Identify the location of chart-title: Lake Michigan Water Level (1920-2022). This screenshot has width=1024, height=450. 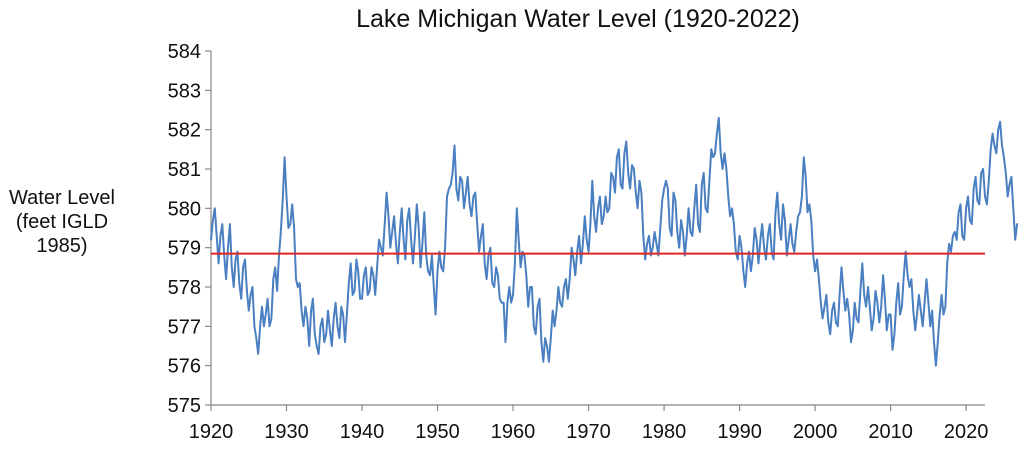
(578, 19).